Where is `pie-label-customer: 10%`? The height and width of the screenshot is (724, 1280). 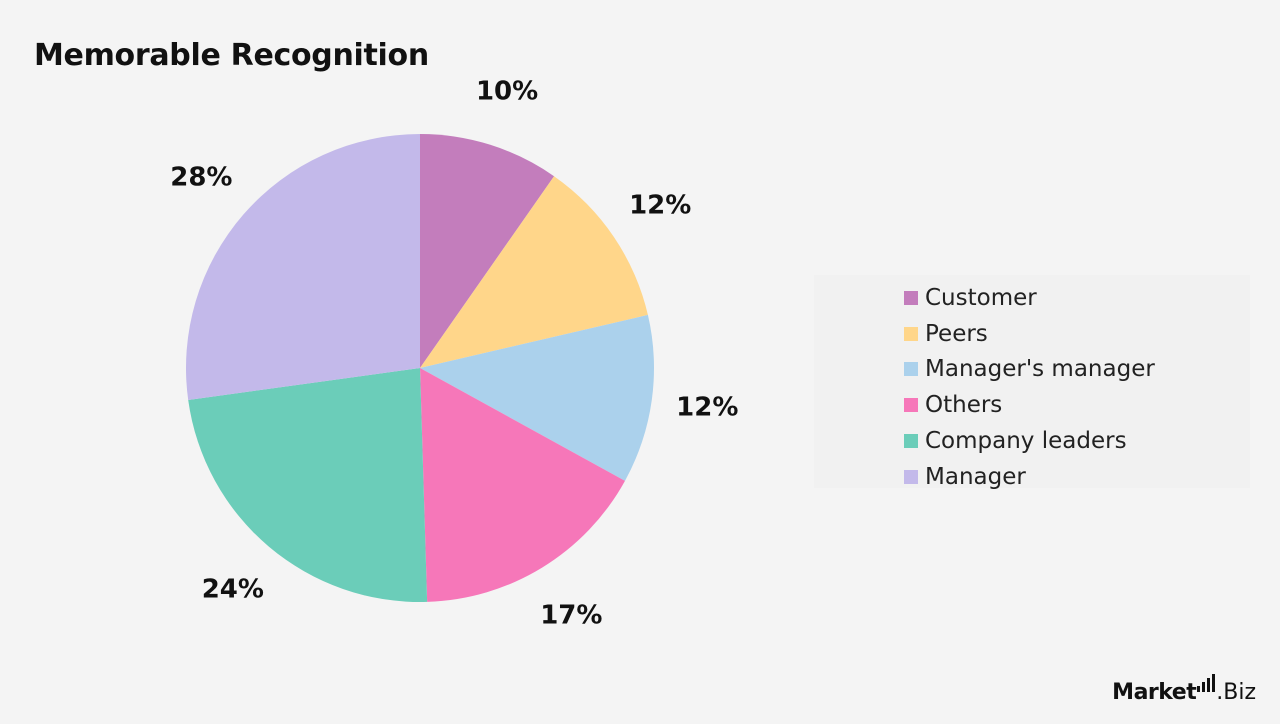 pie-label-customer: 10% is located at coordinates (507, 91).